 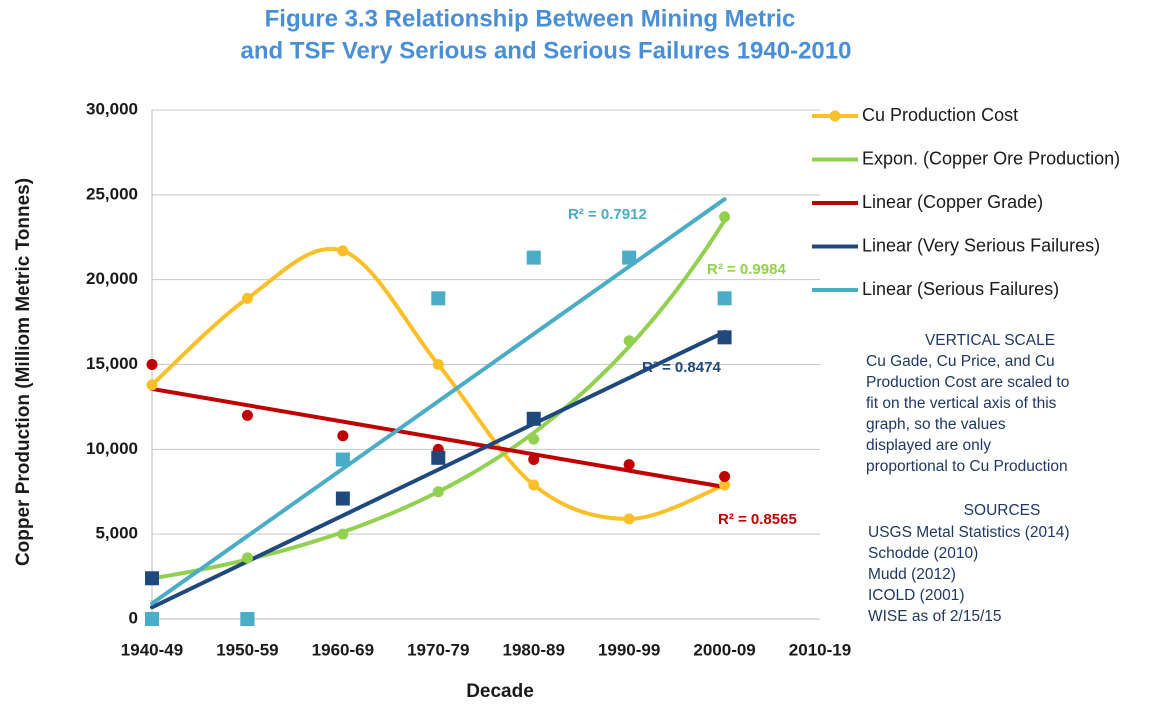 I want to click on x-tick-label: 1980-89, so click(x=534, y=649).